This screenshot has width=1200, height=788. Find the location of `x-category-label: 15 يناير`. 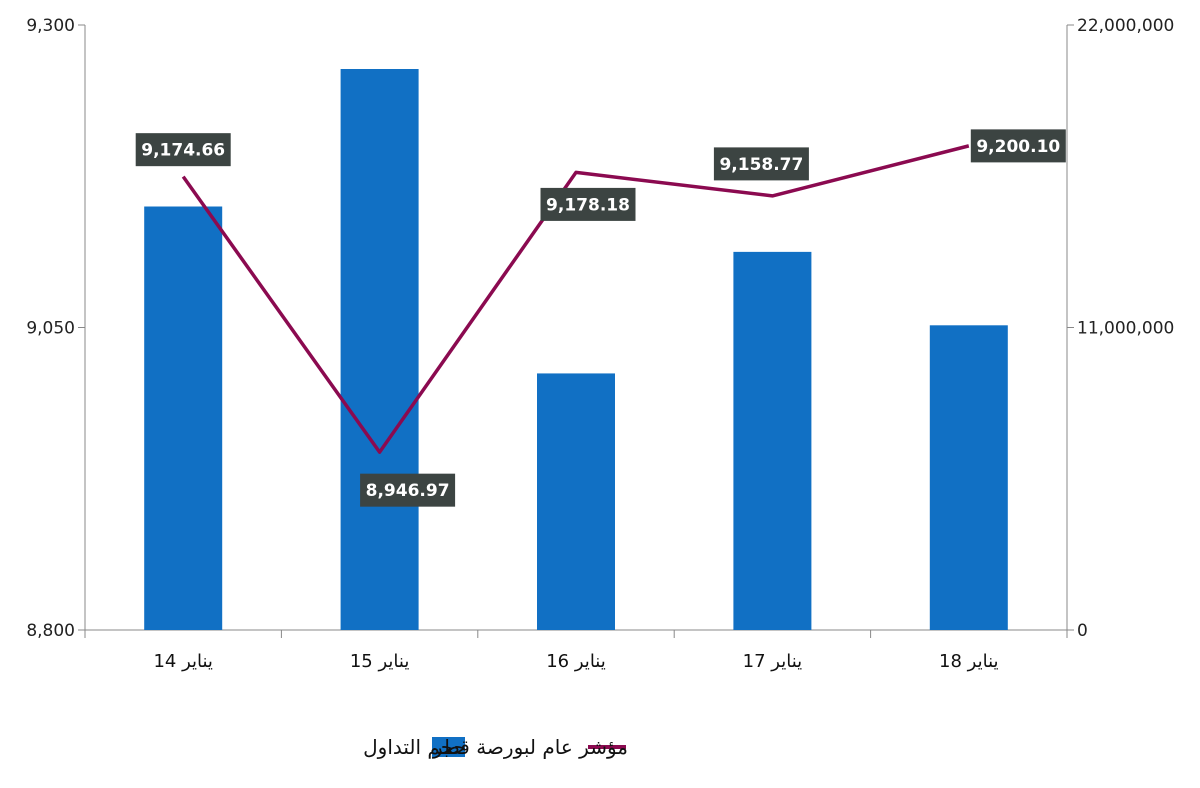

x-category-label: 15 يناير is located at coordinates (380, 661).